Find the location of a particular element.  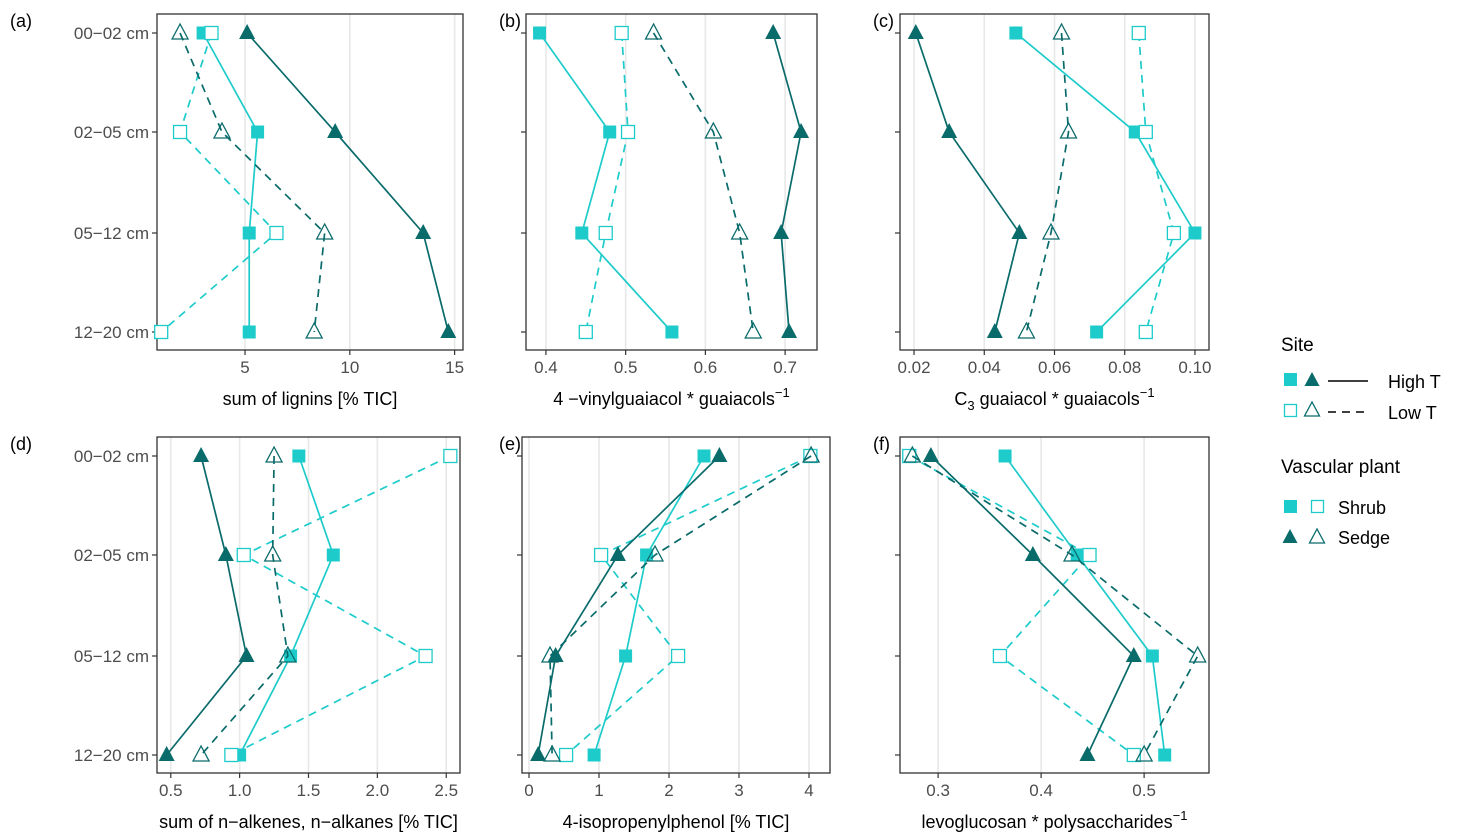

x-axis-title: 4-isopropenylphenol [% TIC] is located at coordinates (676, 822).